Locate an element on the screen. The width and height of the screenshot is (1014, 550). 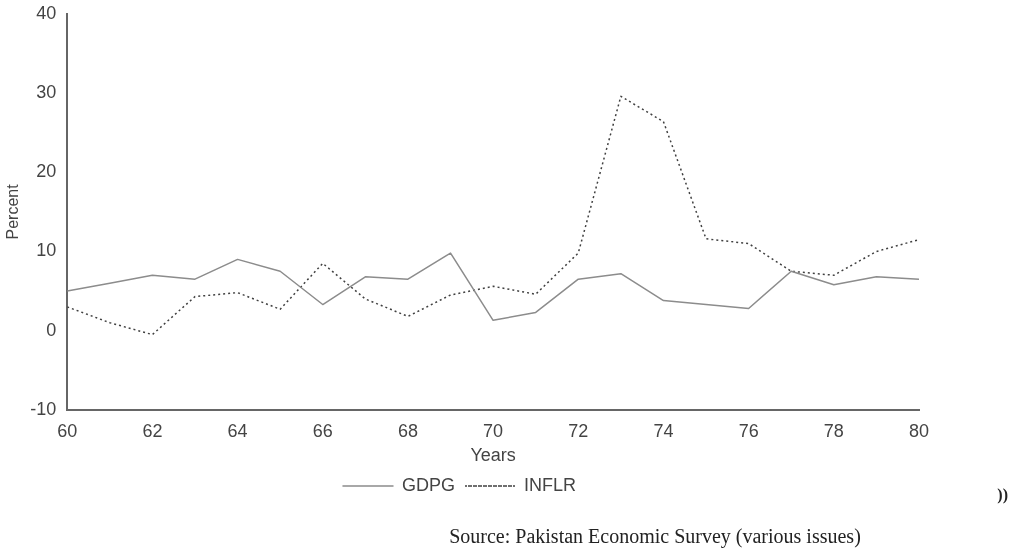
x-tick-label: 66 is located at coordinates (322, 430).